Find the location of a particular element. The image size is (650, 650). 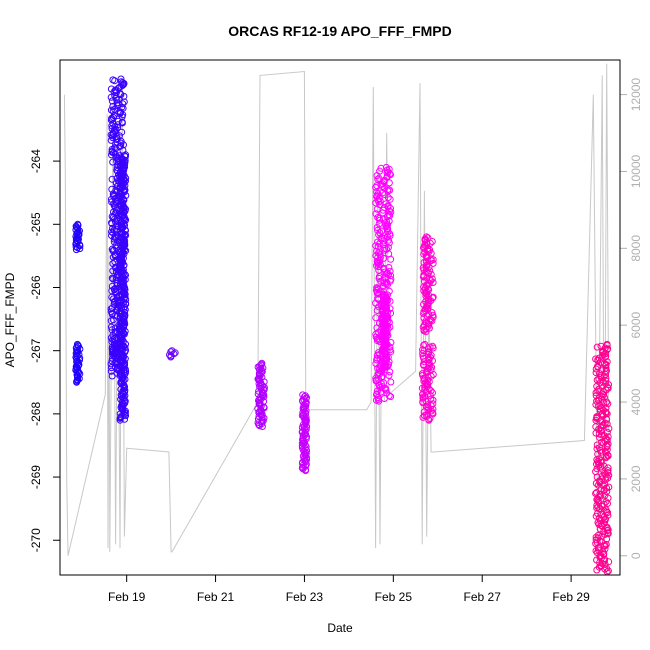

y-tick-label: -266 is located at coordinates (36, 287).